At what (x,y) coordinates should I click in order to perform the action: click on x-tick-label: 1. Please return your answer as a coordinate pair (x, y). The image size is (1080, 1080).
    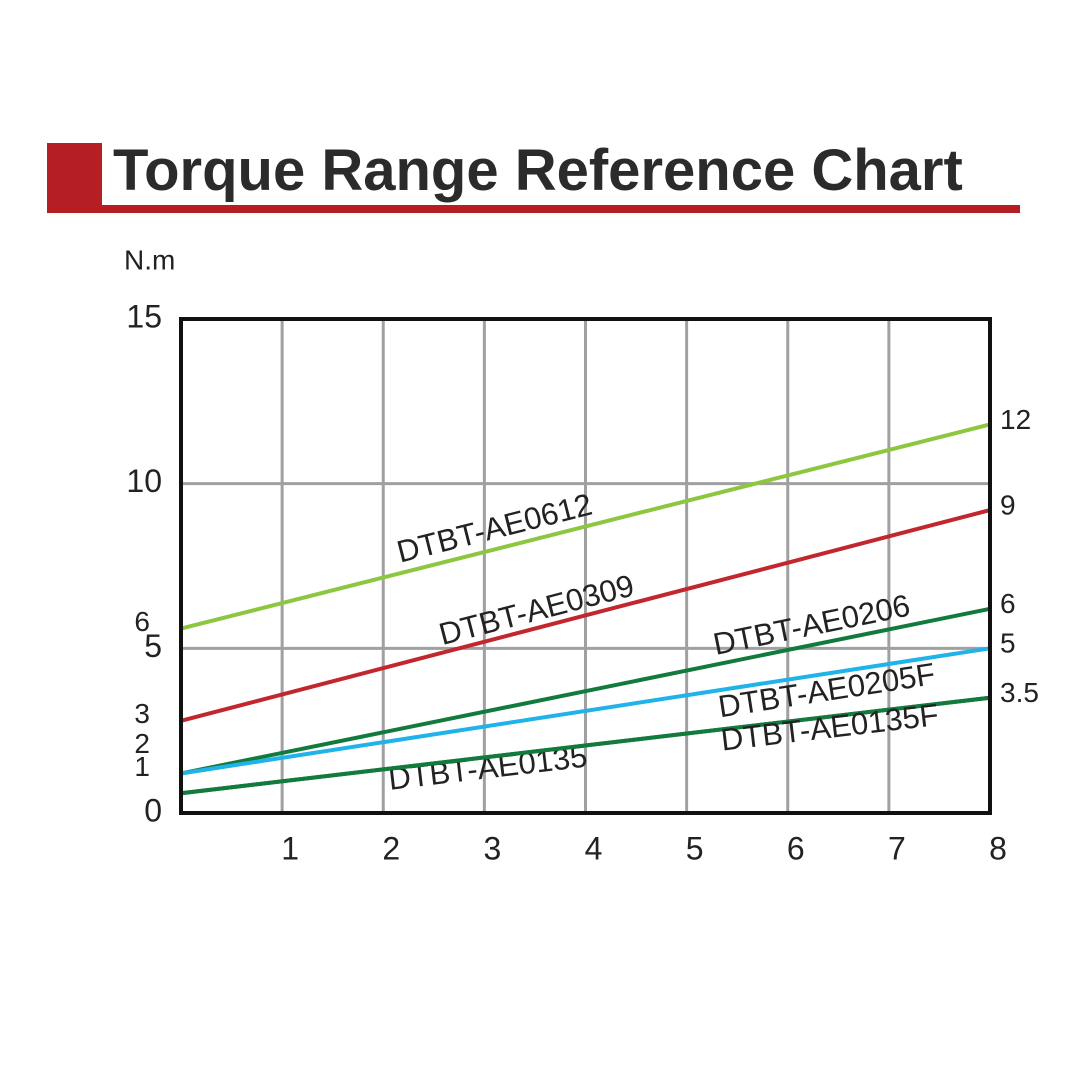
    Looking at the image, I should click on (290, 848).